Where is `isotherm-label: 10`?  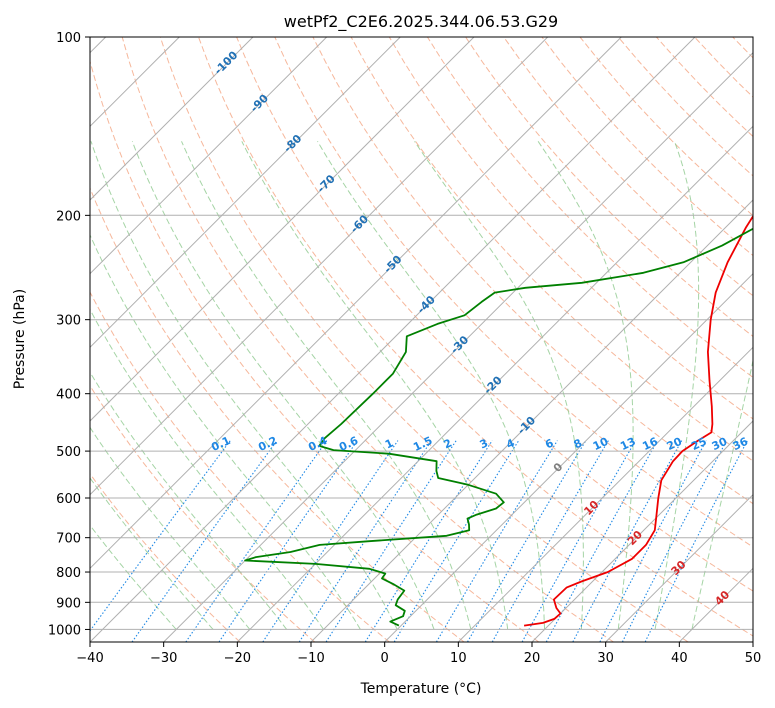 isotherm-label: 10 is located at coordinates (591, 508).